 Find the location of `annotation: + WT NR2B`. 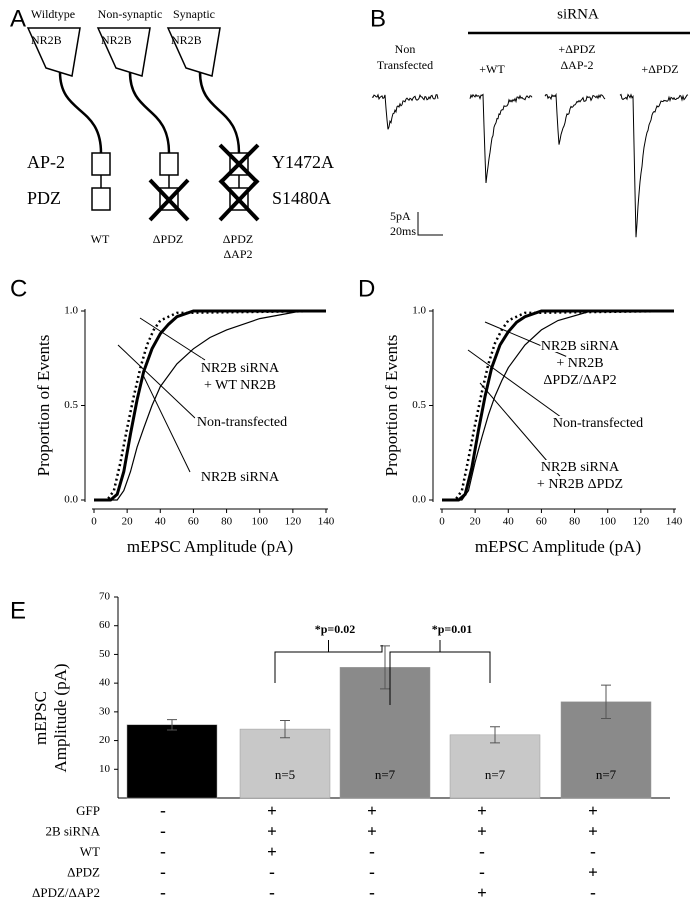

annotation: + WT NR2B is located at coordinates (240, 385).